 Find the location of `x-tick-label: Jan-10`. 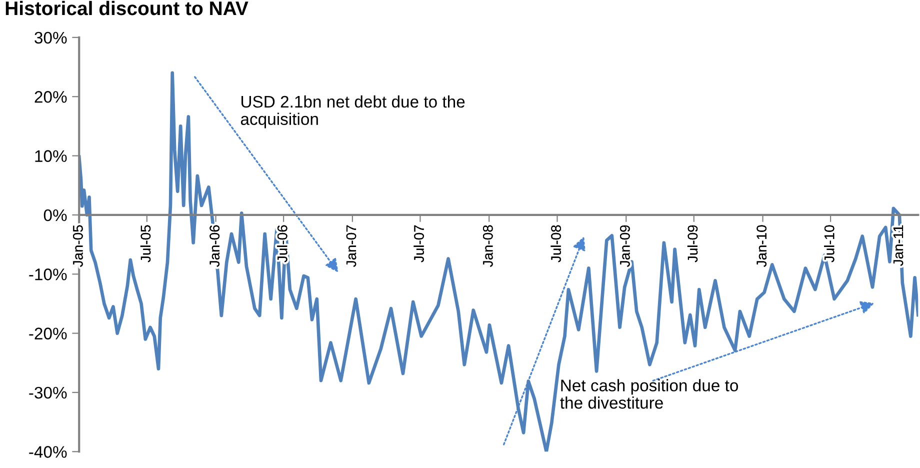

x-tick-label: Jan-10 is located at coordinates (761, 246).